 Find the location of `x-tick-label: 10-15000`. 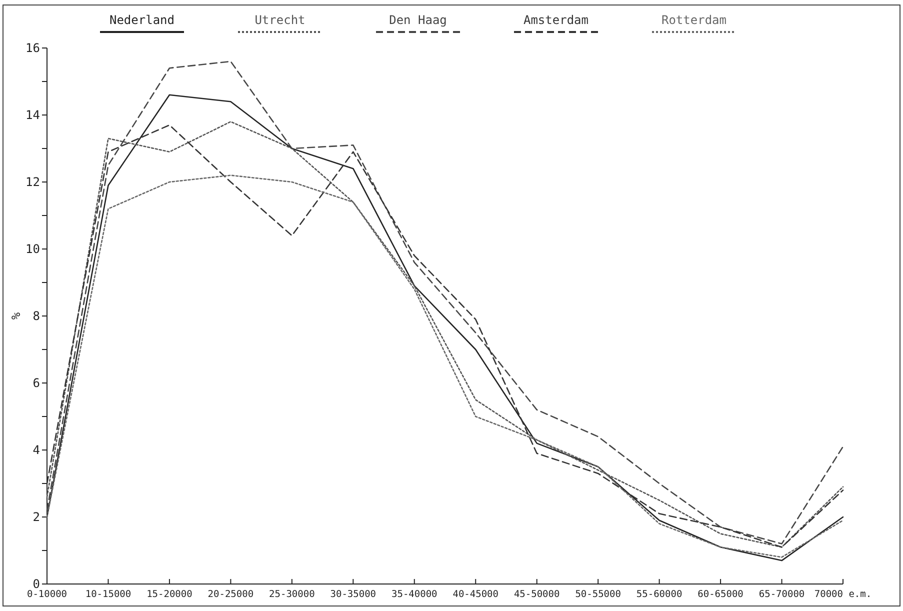

x-tick-label: 10-15000 is located at coordinates (108, 594).